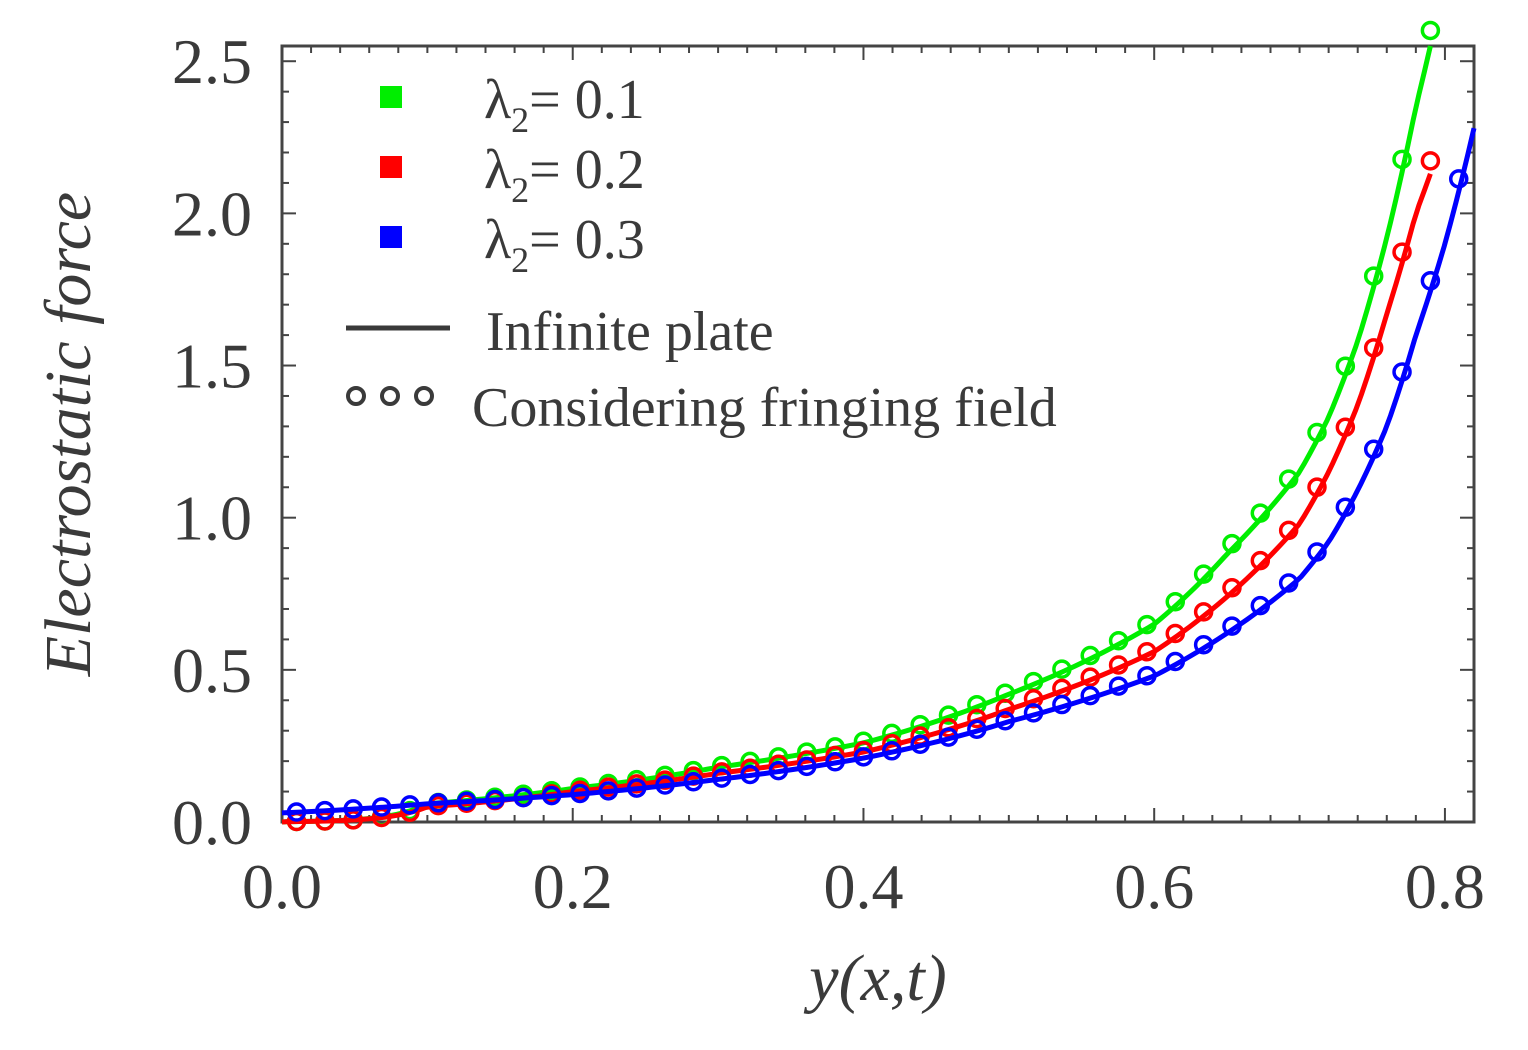 Image resolution: width=1528 pixels, height=1050 pixels. I want to click on x-tick-label: 0.0, so click(282, 886).